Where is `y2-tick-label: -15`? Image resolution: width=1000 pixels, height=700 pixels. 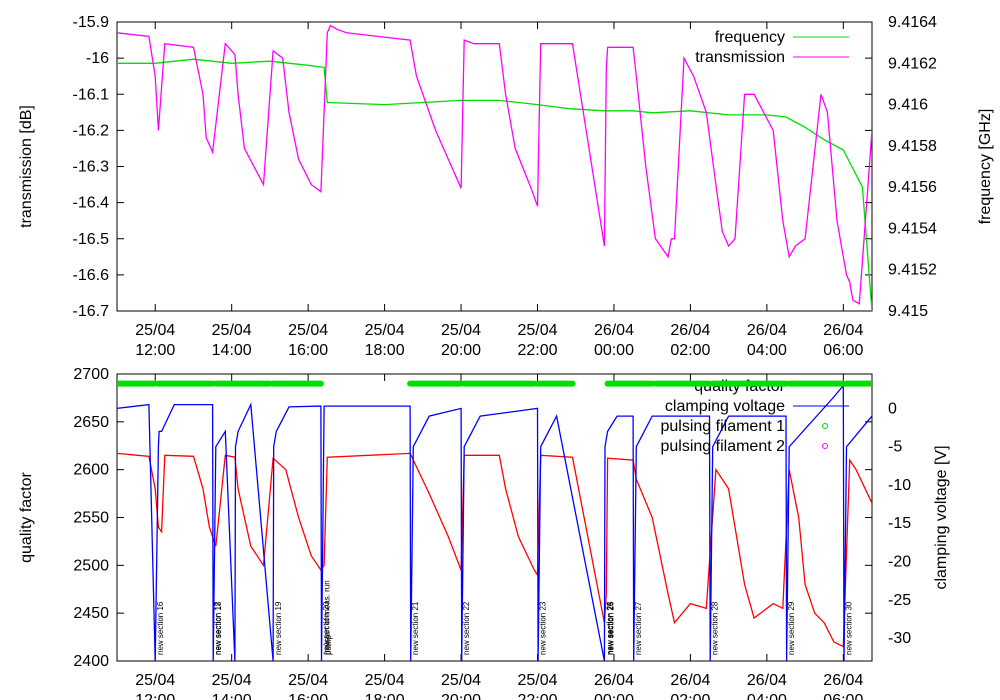
y2-tick-label: -15 is located at coordinates (899, 523).